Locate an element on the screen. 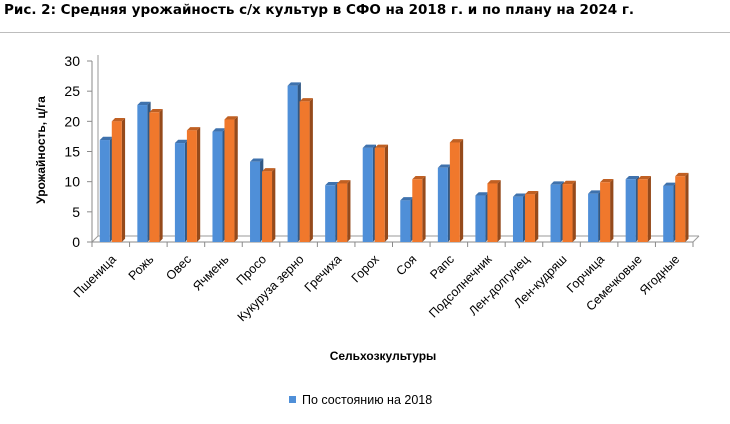 The height and width of the screenshot is (424, 730). y-tick-label: 15 is located at coordinates (72, 152).